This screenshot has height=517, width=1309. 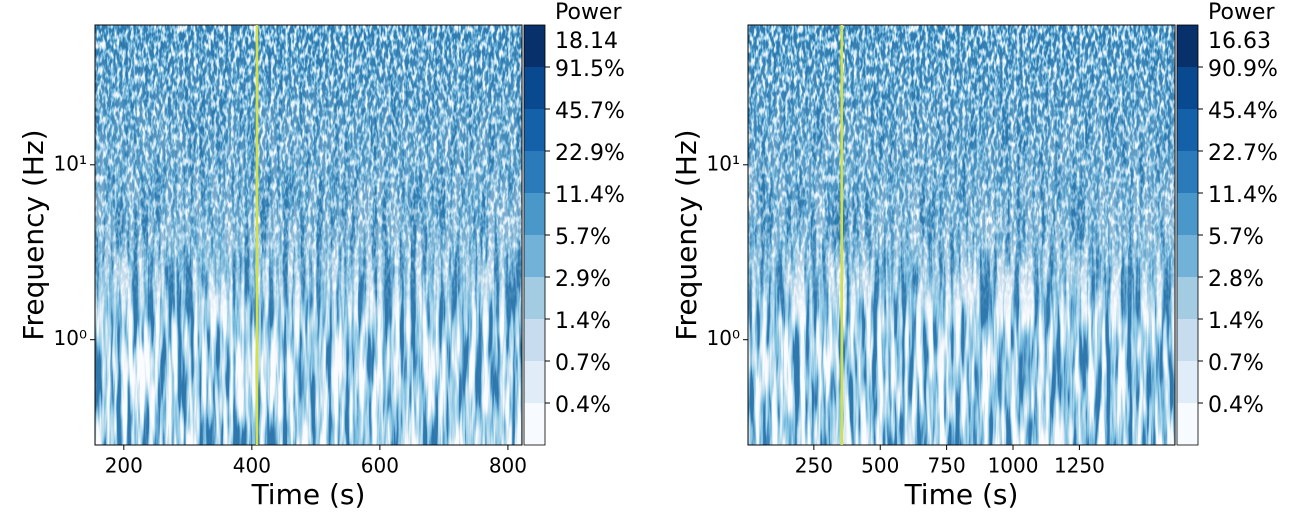 I want to click on colorbar-tick-label: 45.4%, so click(x=1243, y=111).